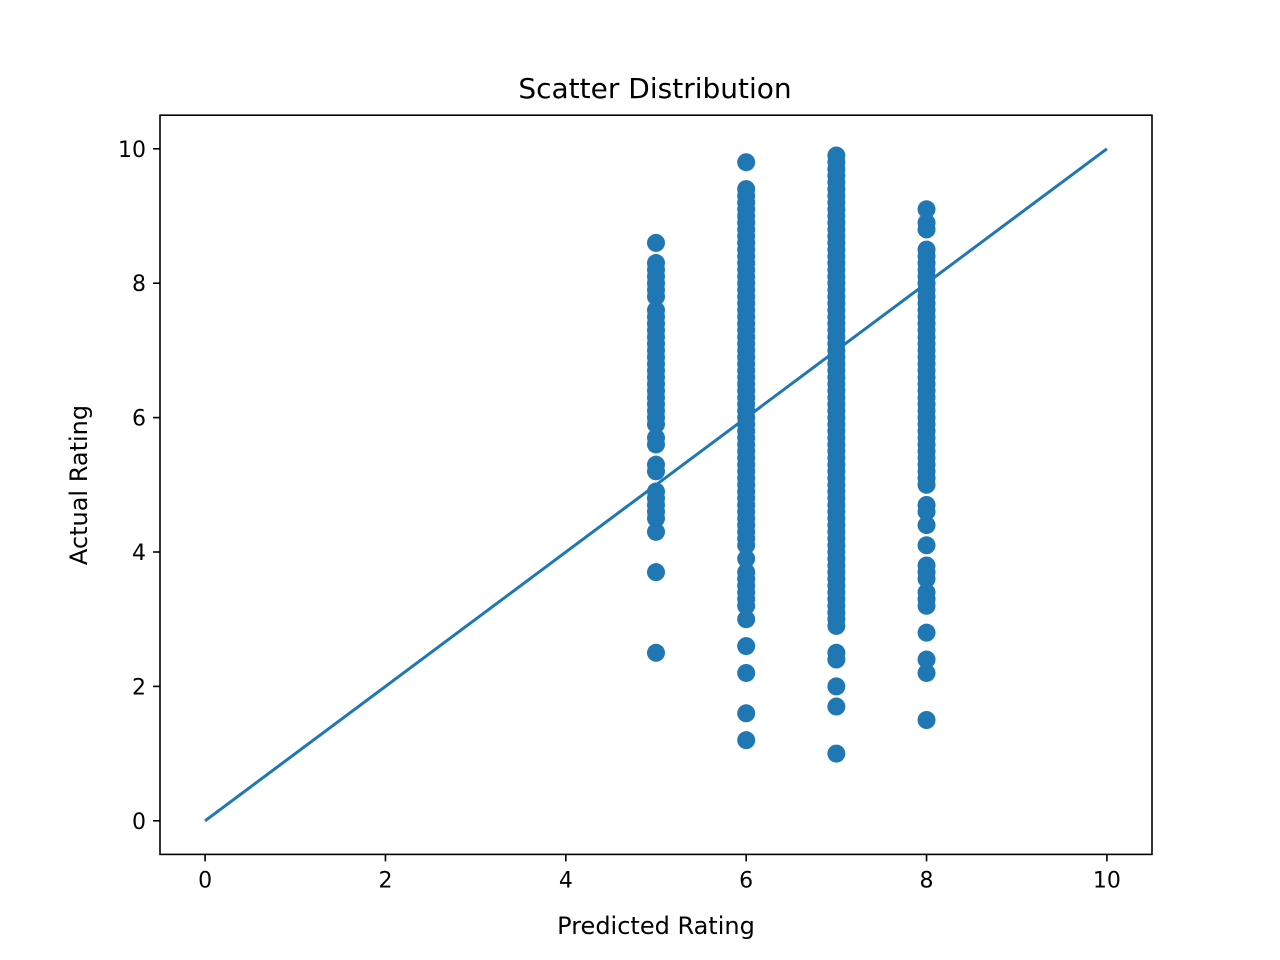  What do you see at coordinates (656, 926) in the screenshot?
I see `x-axis-label: Predicted Rating` at bounding box center [656, 926].